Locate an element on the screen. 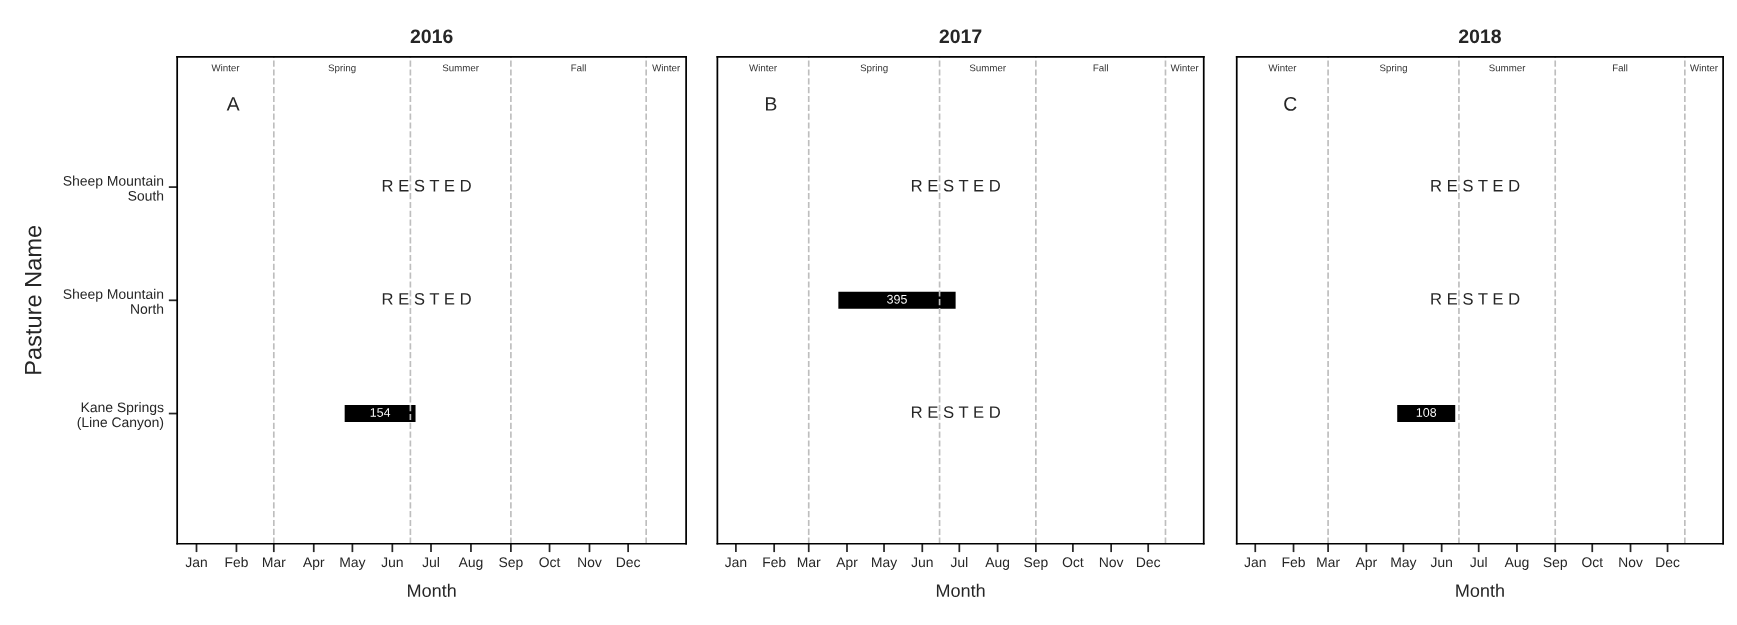 This screenshot has height=625, width=1737. y-tick-label: Sheep Mountain North is located at coordinates (113, 301).